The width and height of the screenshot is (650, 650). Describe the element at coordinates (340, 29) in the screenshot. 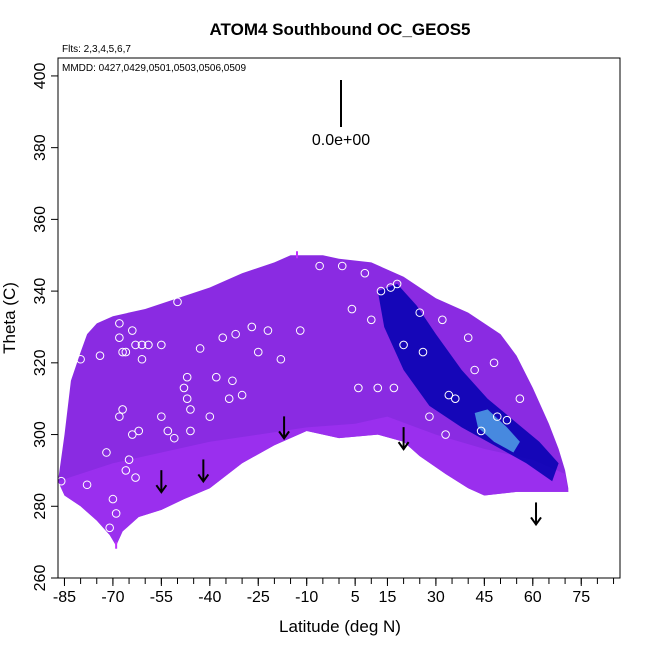

I see `chart-title: ATOM4 Southbound OC_GEOS5` at that location.